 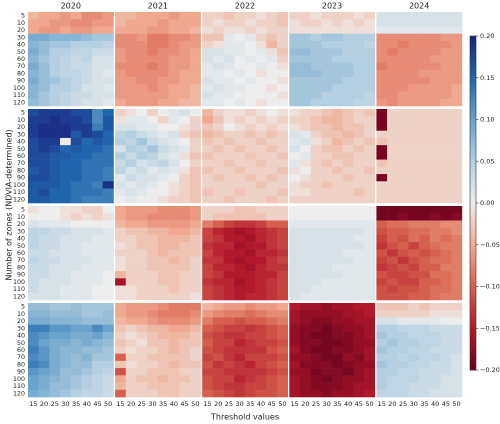 I want to click on y-tick-label: 120, so click(x=19, y=199).